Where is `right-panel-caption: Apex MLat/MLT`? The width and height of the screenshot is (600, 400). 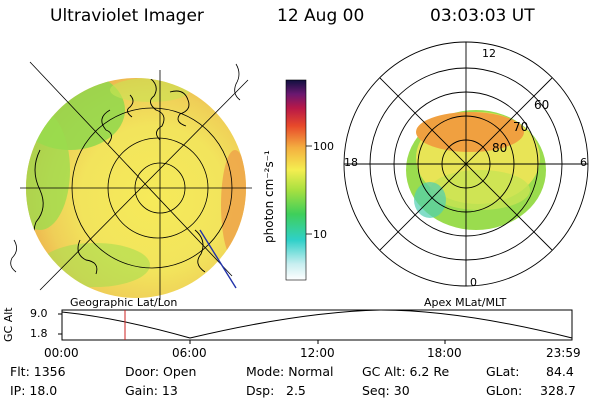 right-panel-caption: Apex MLat/MLT is located at coordinates (465, 302).